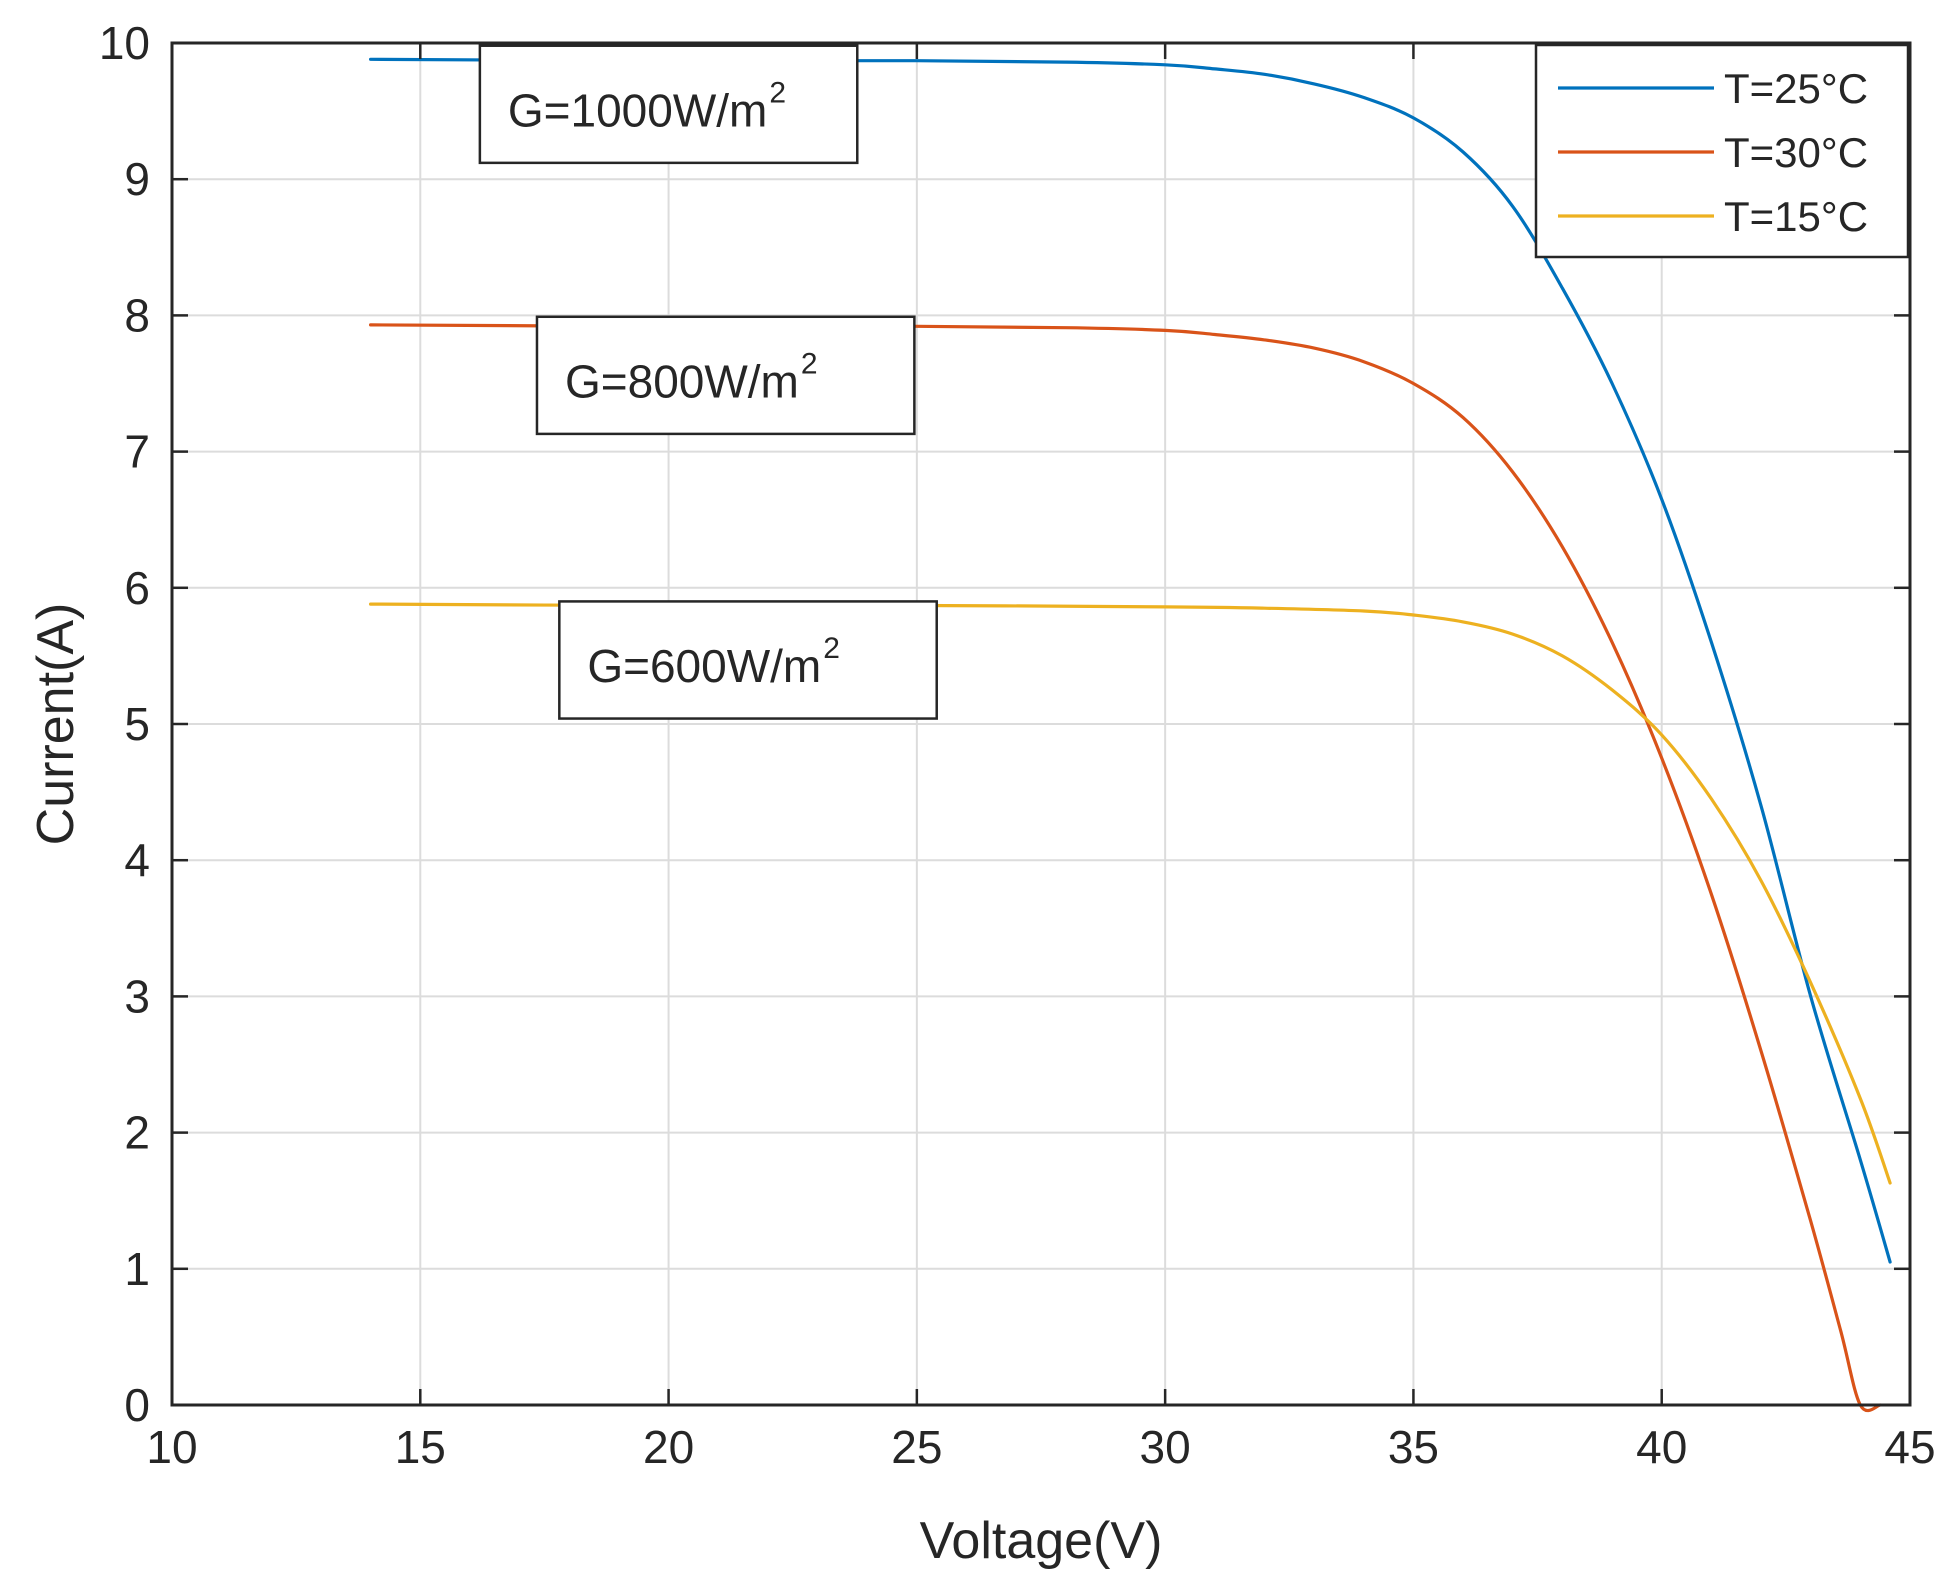 Image resolution: width=1951 pixels, height=1581 pixels. I want to click on annotation-label-0: G=1000W/m2, so click(647, 106).